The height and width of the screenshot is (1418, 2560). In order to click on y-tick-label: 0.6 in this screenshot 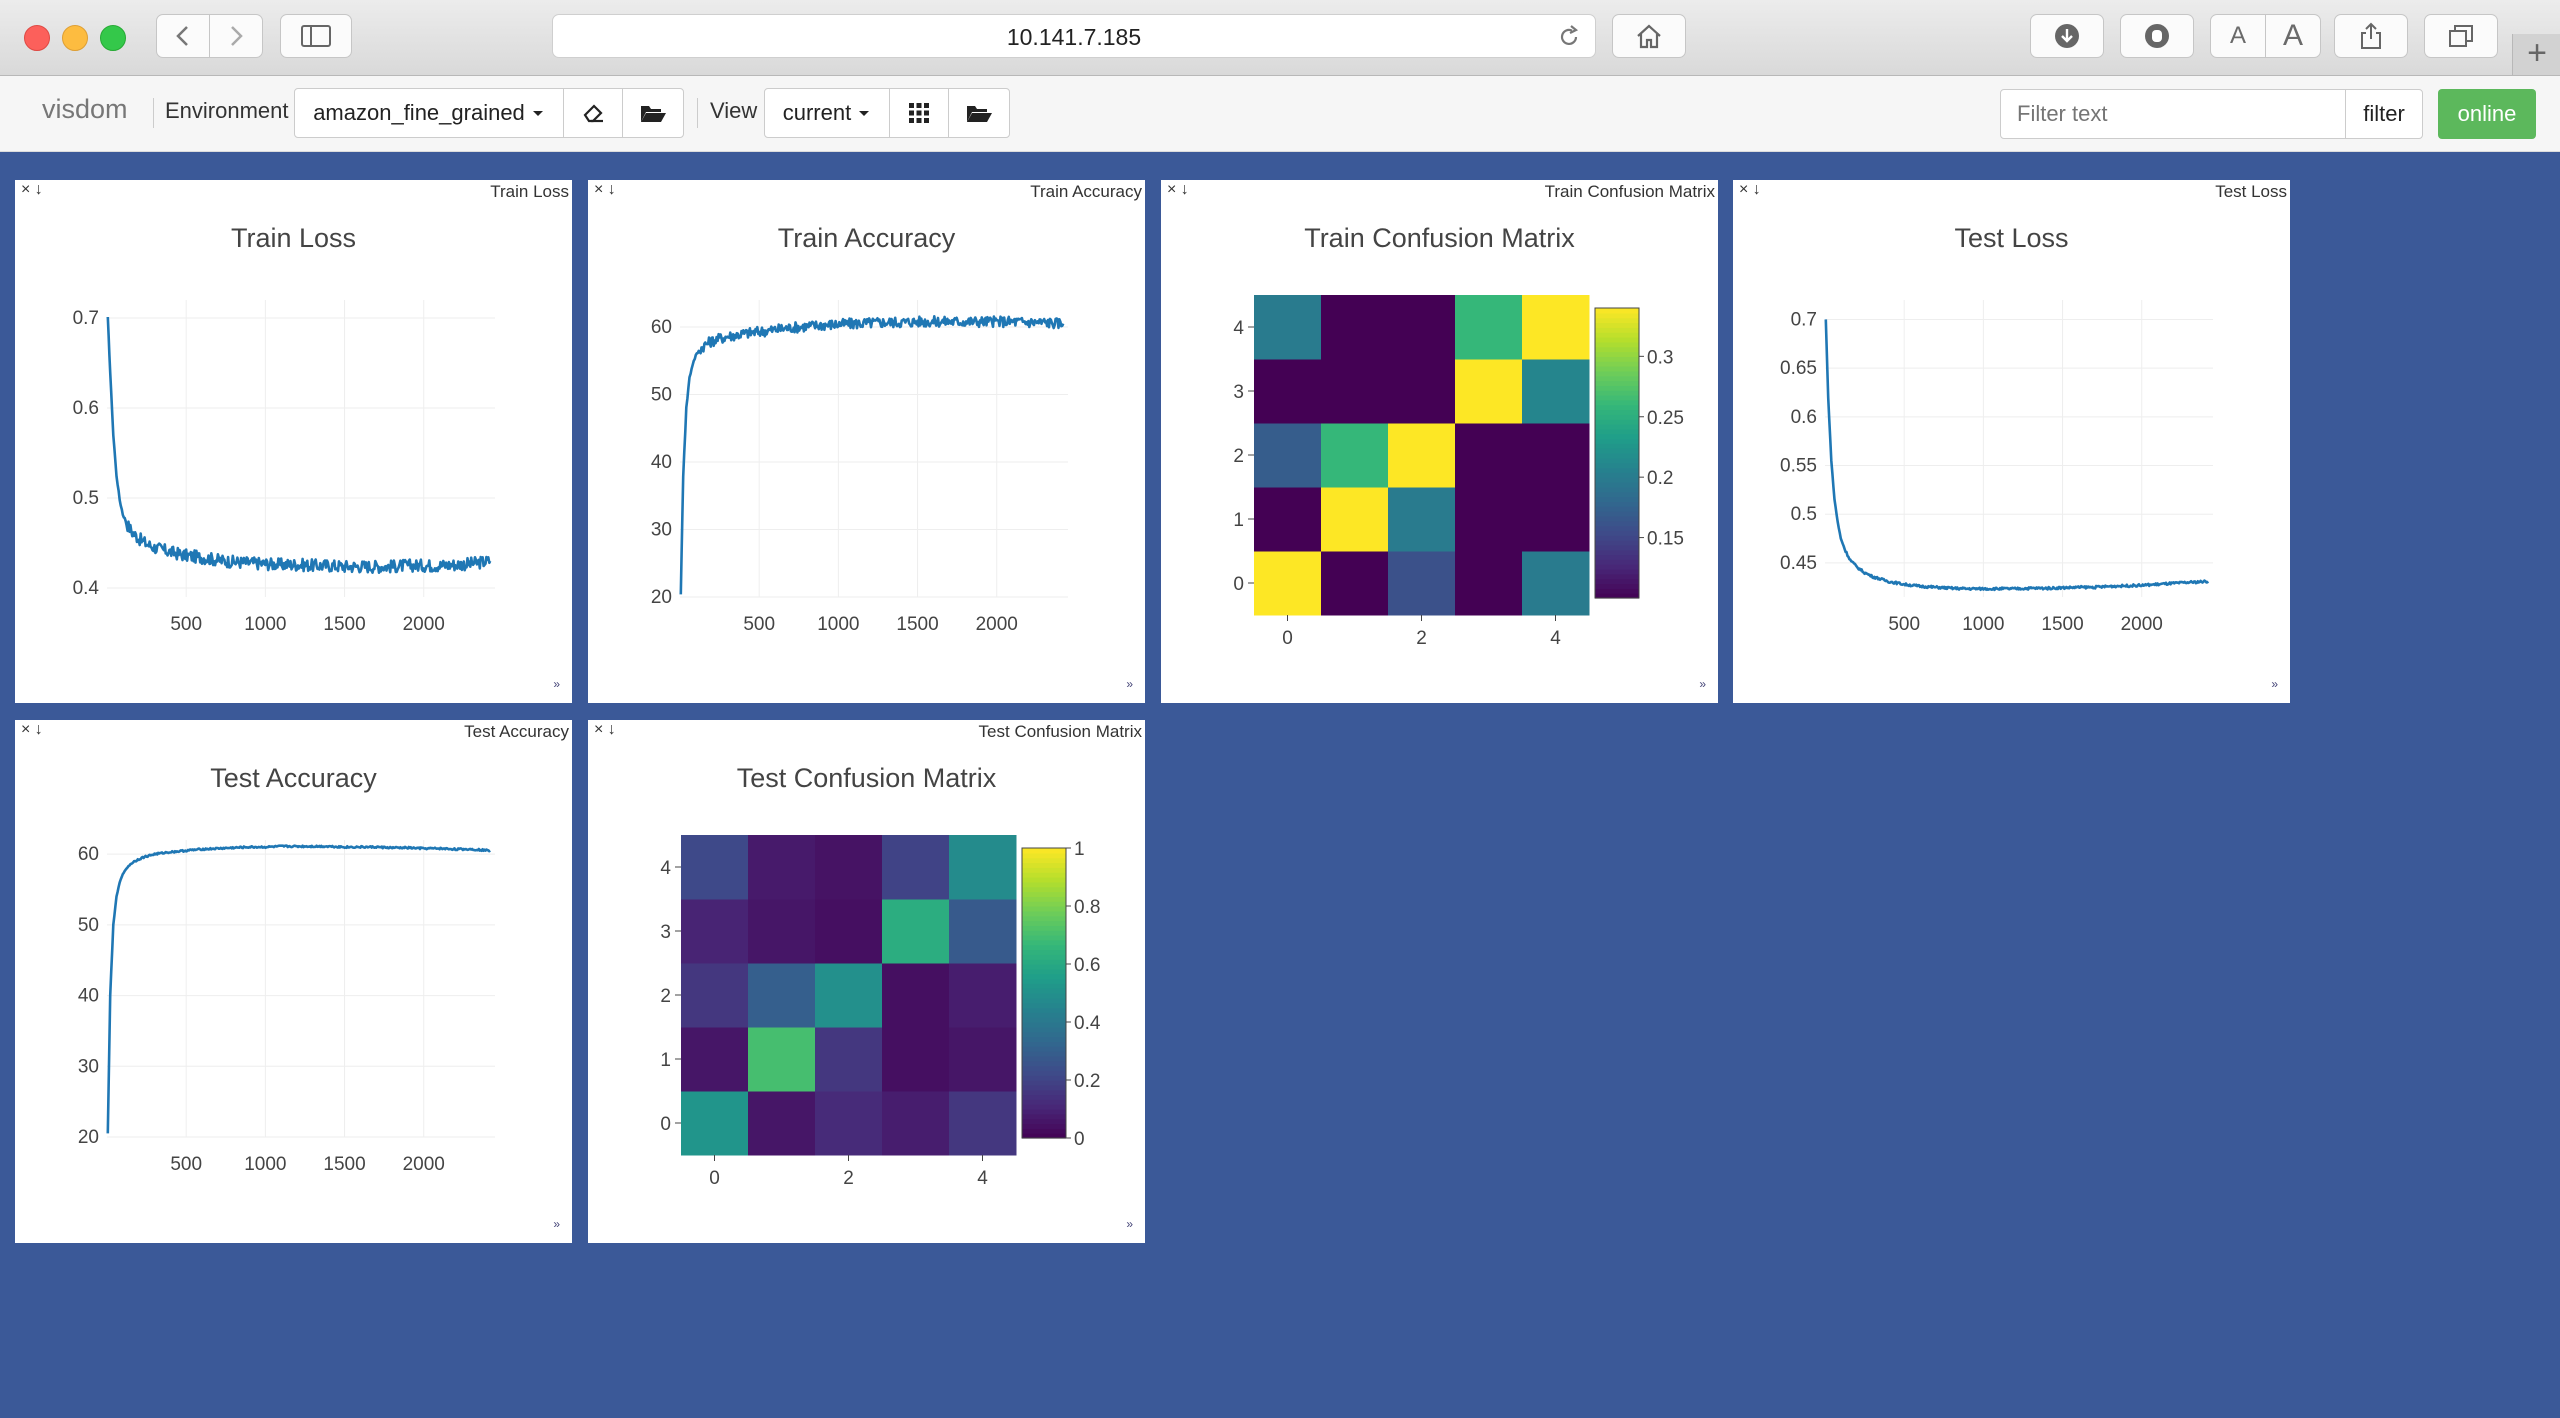, I will do `click(1804, 417)`.